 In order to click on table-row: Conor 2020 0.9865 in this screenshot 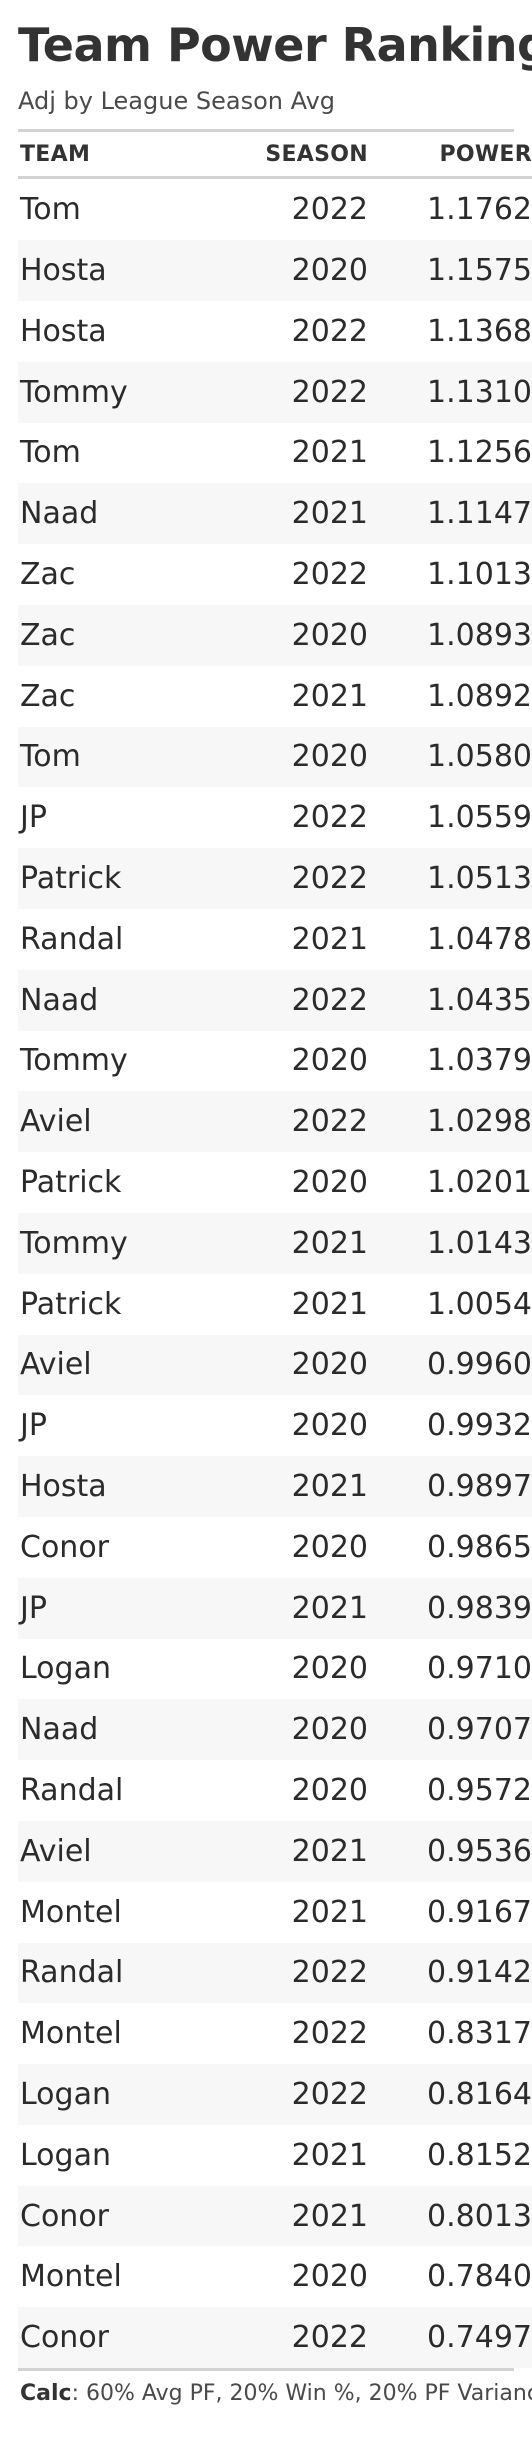, I will do `click(275, 1547)`.